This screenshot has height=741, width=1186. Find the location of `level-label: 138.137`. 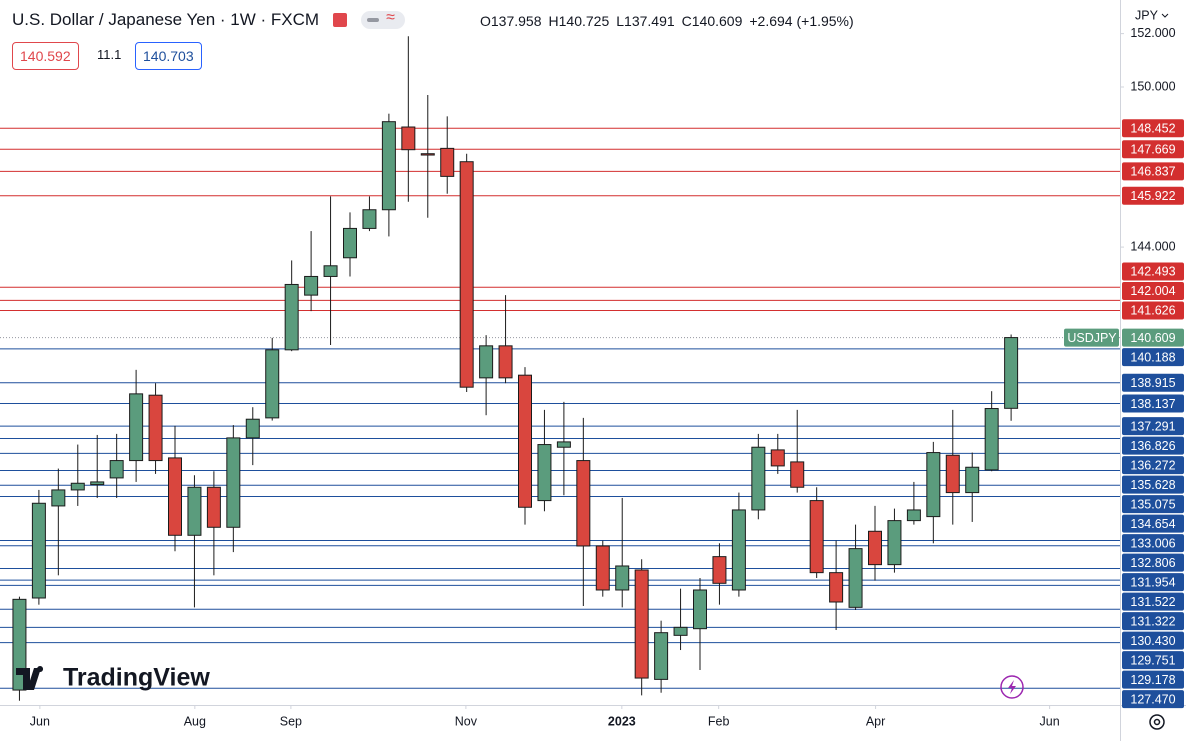

level-label: 138.137 is located at coordinates (1152, 404).